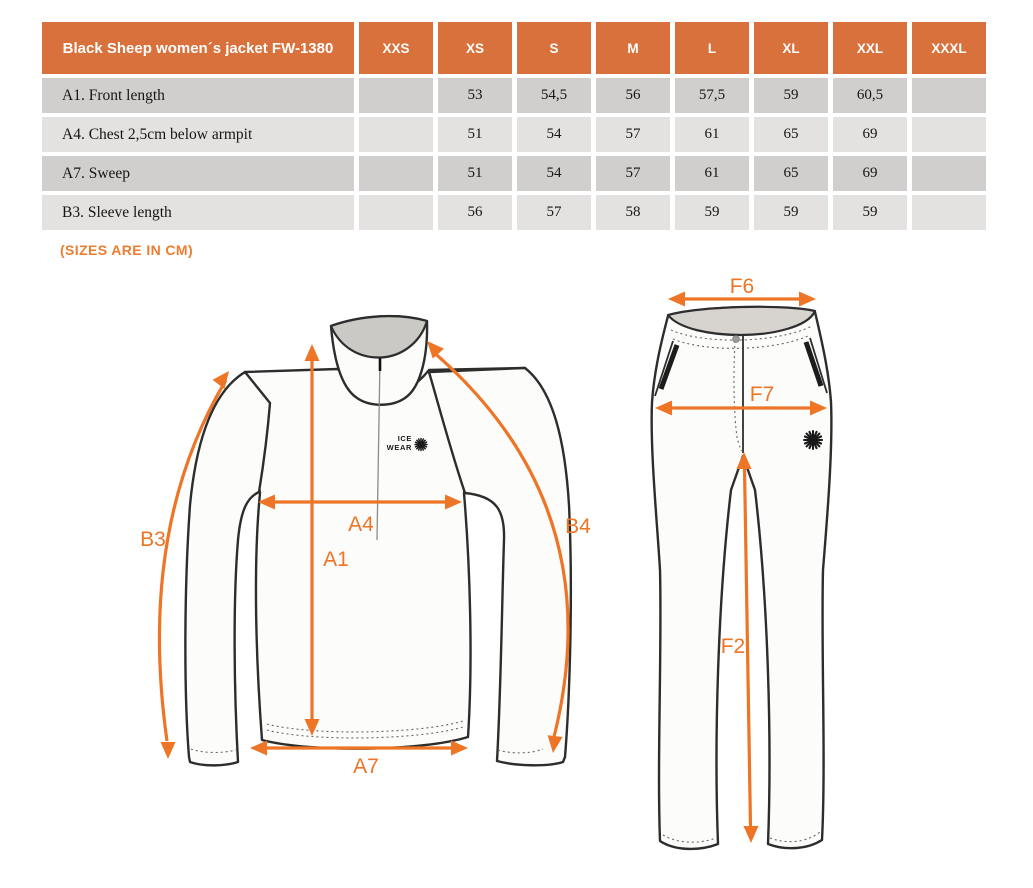 The image size is (1033, 888). I want to click on size-header-xs: XS, so click(475, 48).